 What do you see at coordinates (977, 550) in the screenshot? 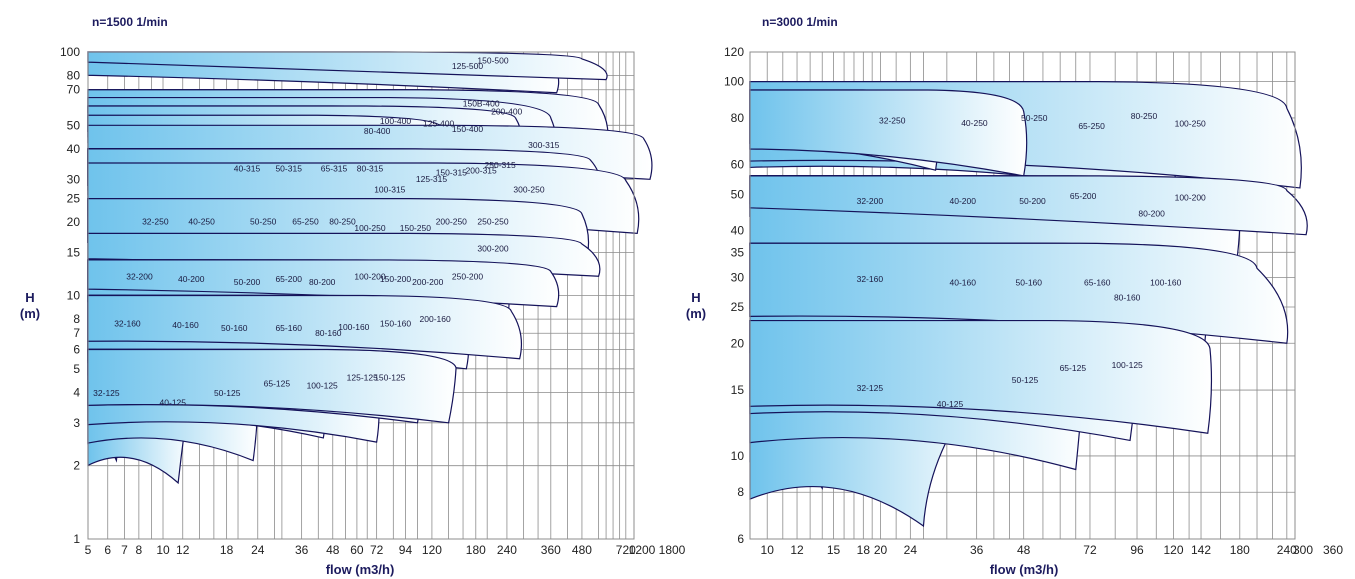
I see `x-tick-label: 36` at bounding box center [977, 550].